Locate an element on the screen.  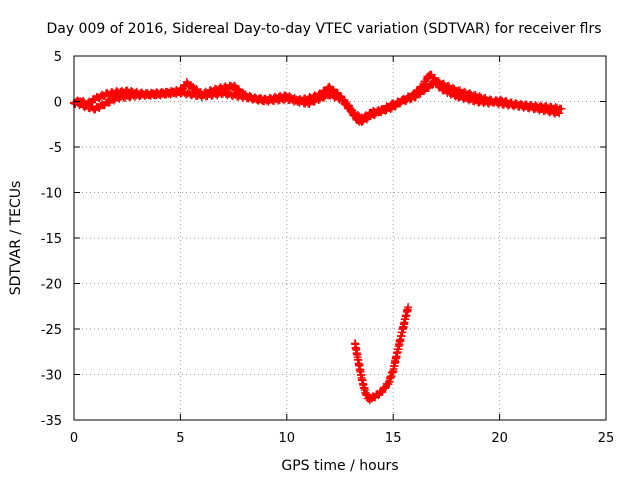
y-tick-label: -5 is located at coordinates (55, 148).